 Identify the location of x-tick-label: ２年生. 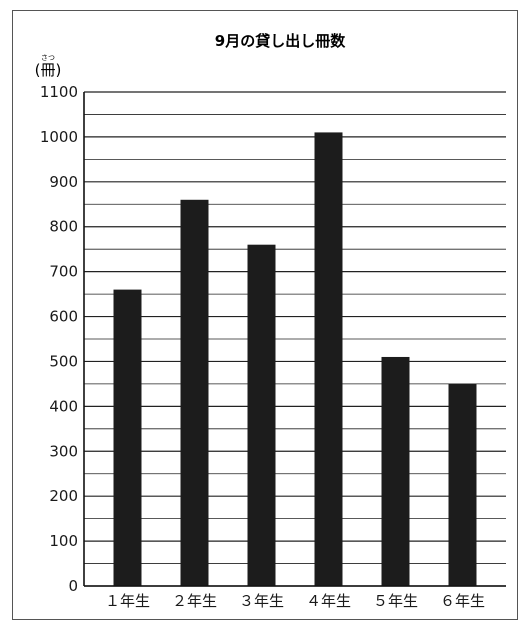
(194, 601).